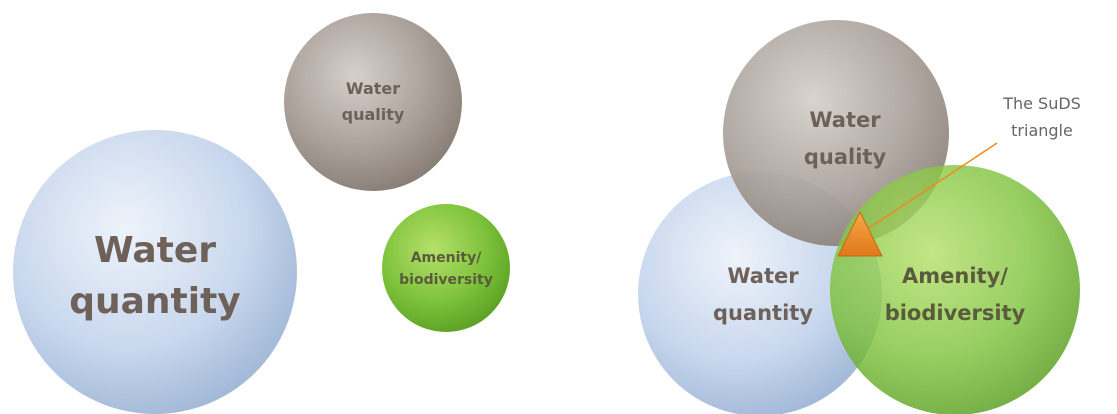 The image size is (1117, 414). Describe the element at coordinates (155, 301) in the screenshot. I see `left-water-quantity-line2: quantity` at that location.